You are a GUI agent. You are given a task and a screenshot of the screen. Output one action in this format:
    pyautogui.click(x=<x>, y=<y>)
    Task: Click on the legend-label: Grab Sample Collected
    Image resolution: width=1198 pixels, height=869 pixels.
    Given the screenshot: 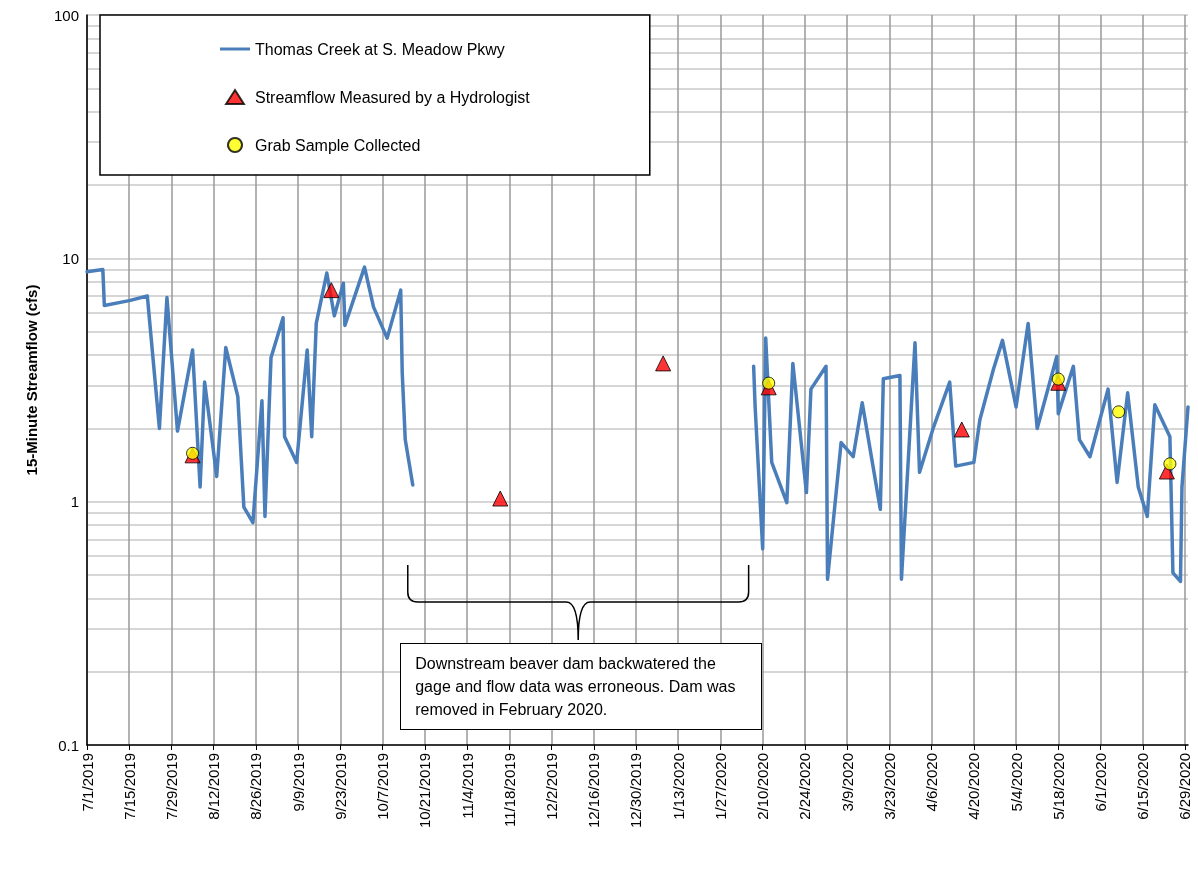 What is the action you would take?
    pyautogui.click(x=338, y=145)
    